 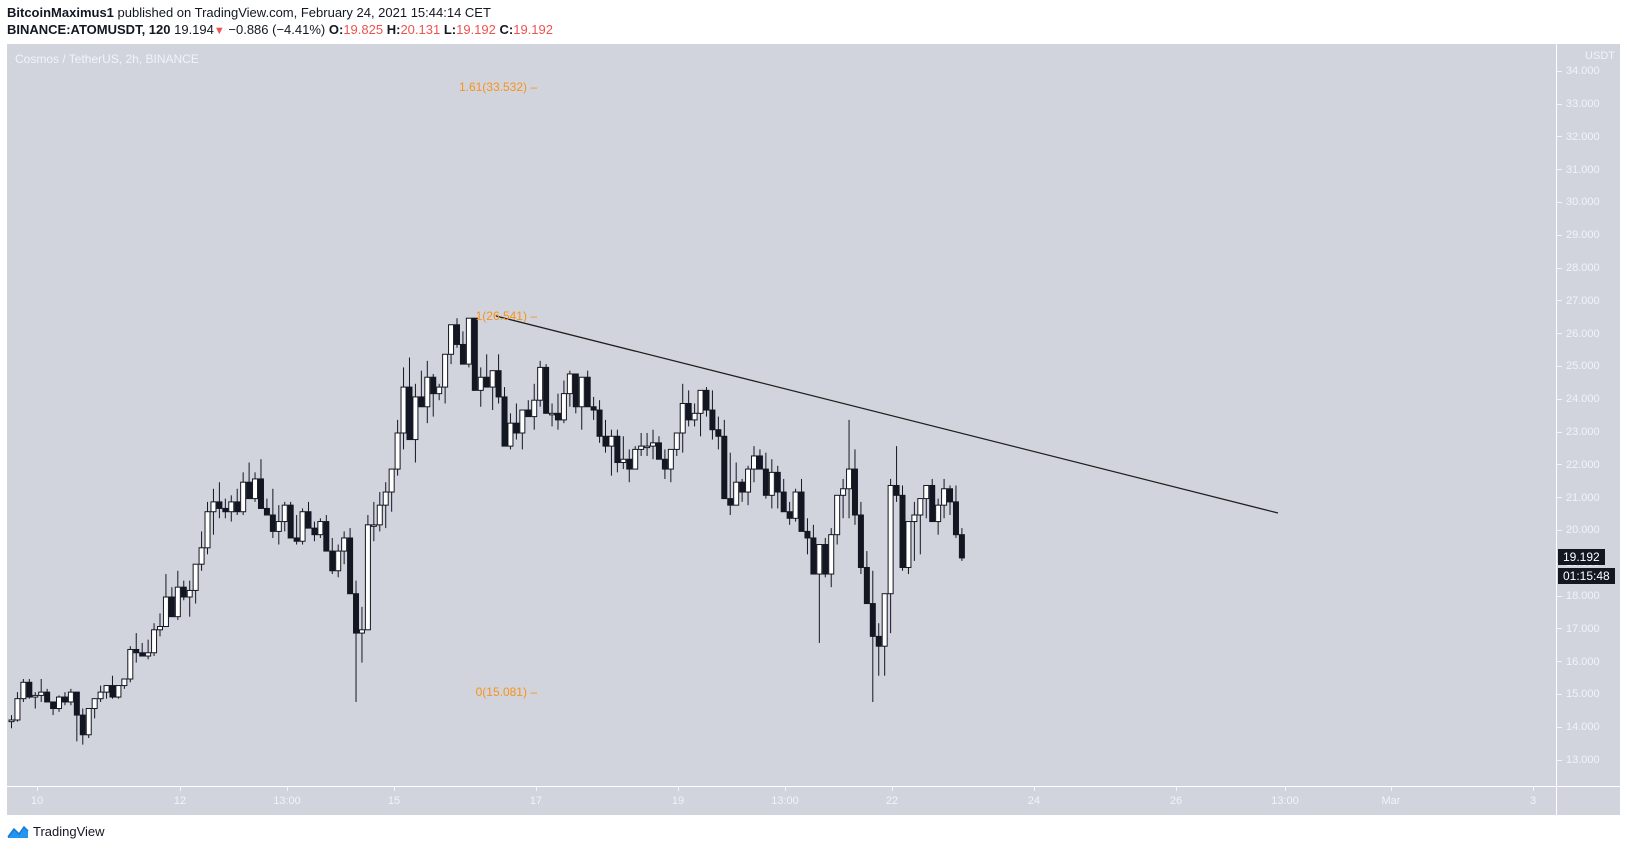 What do you see at coordinates (1578, 399) in the screenshot?
I see `price-tick-label: 24.000` at bounding box center [1578, 399].